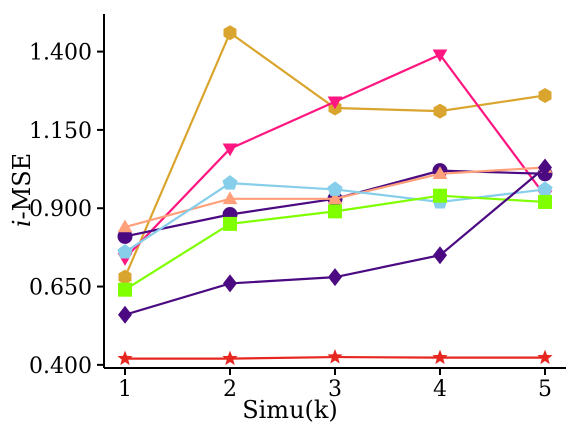  What do you see at coordinates (60, 209) in the screenshot?
I see `y-tick-label: 0.900` at bounding box center [60, 209].